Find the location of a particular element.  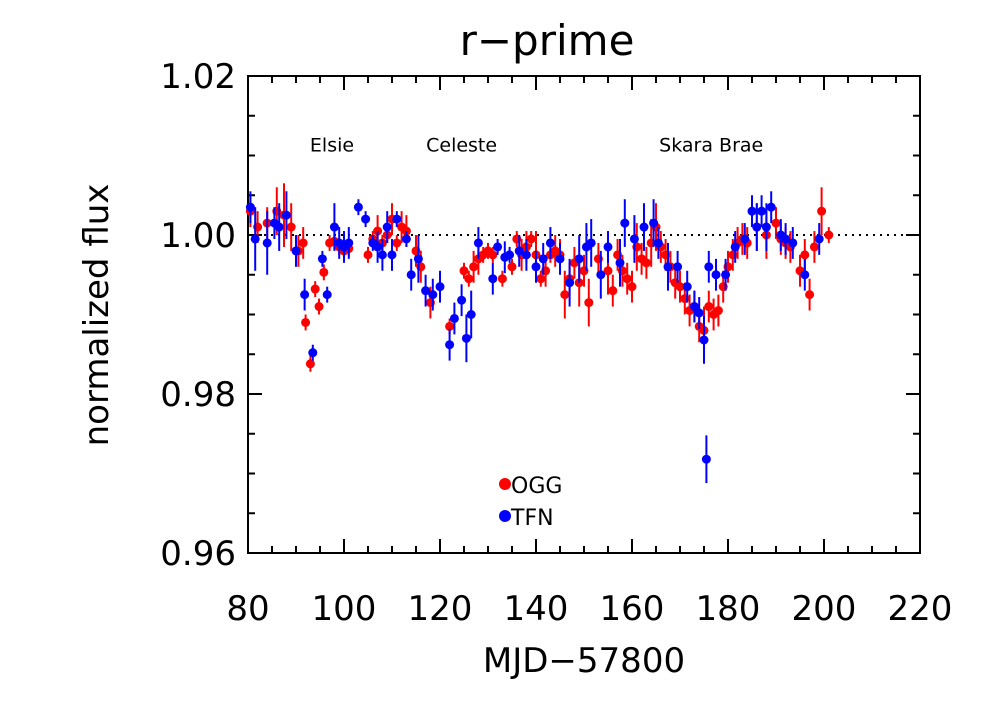

legend-label: OGG is located at coordinates (536, 486).